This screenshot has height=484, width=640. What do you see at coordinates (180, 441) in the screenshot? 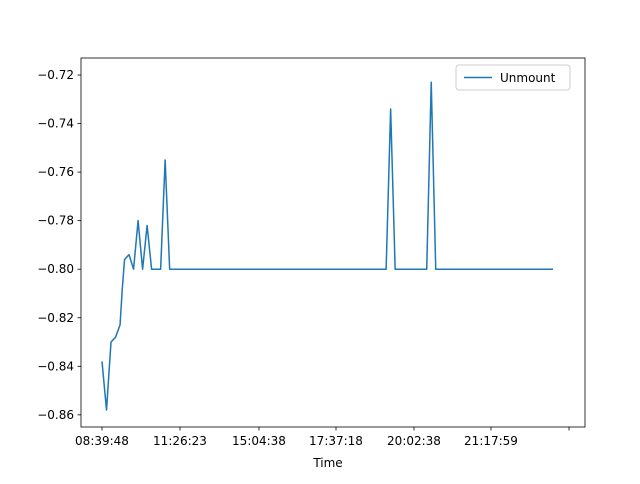
I see `x-tick-label: 11:26:23` at bounding box center [180, 441].